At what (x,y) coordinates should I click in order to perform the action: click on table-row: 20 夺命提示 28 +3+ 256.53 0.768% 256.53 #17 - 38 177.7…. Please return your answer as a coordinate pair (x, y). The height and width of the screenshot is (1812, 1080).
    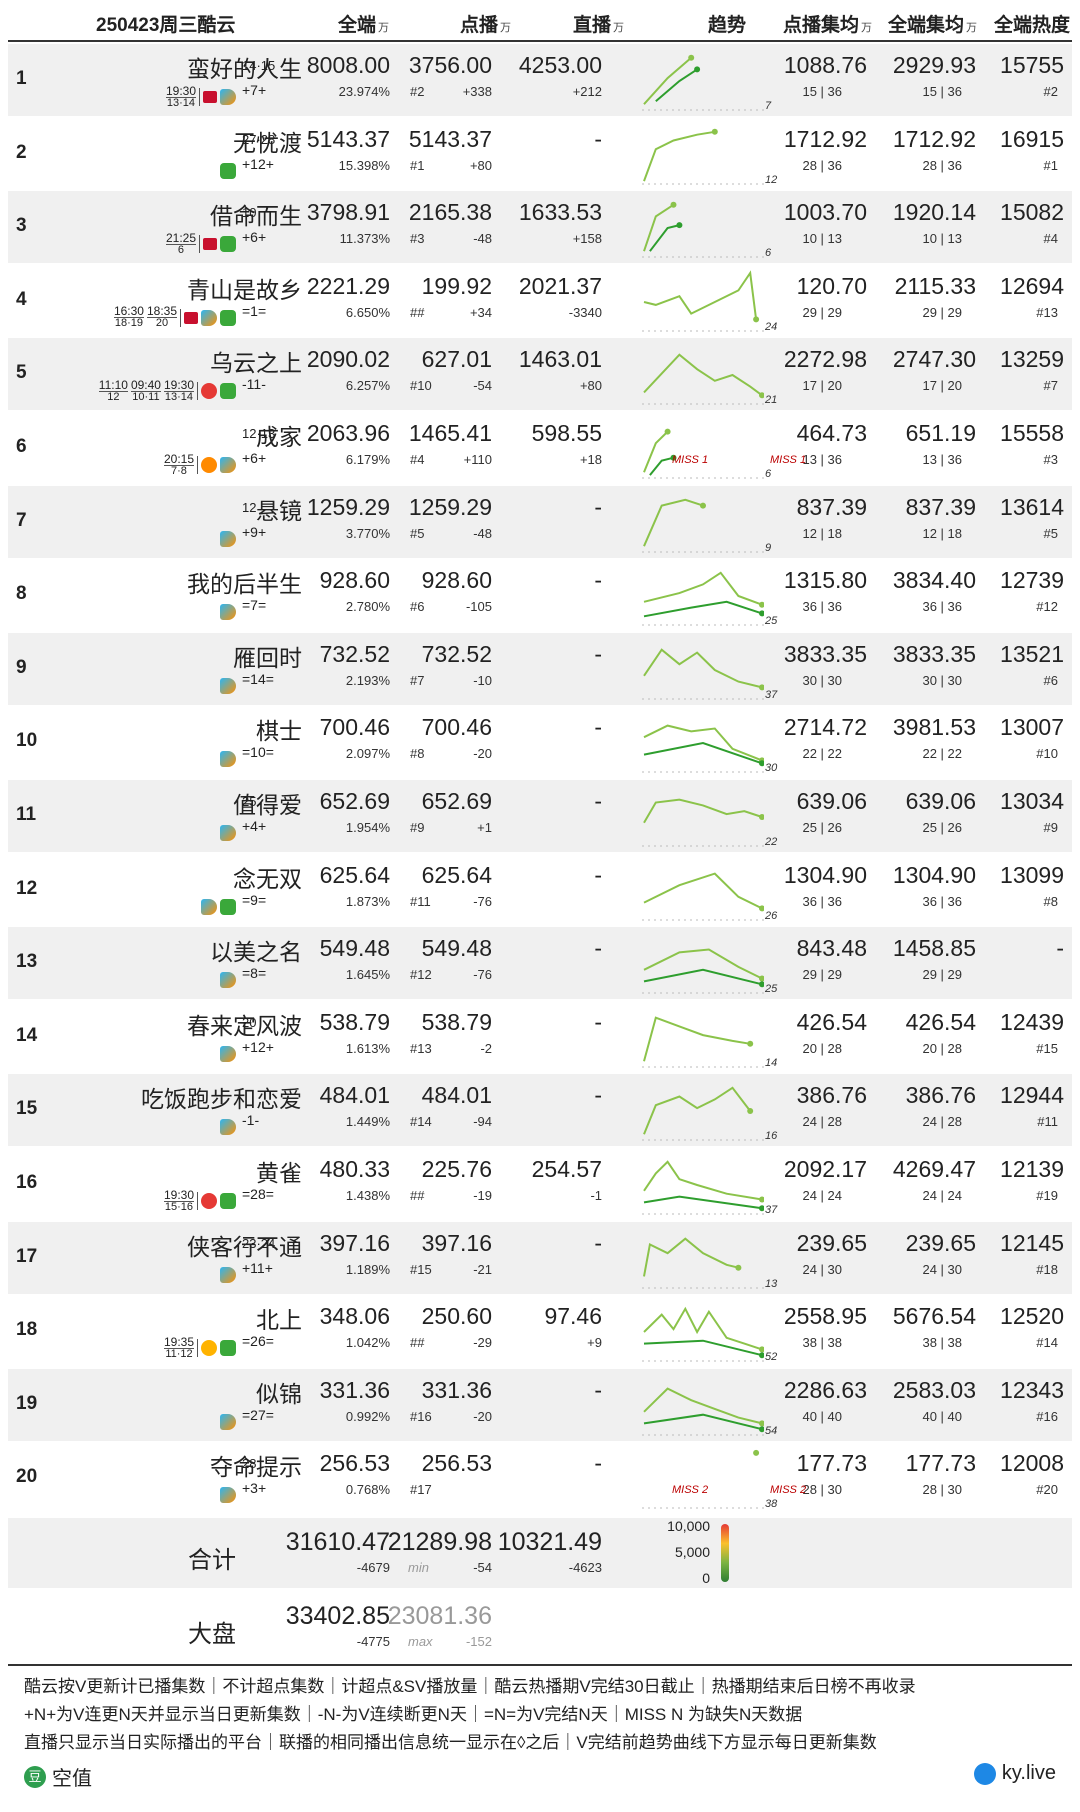
    Looking at the image, I should click on (540, 1478).